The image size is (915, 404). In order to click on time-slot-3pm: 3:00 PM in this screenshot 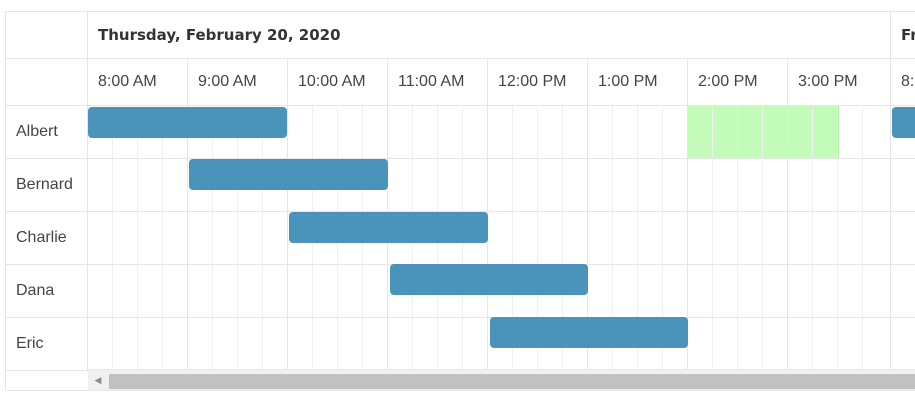, I will do `click(839, 82)`.